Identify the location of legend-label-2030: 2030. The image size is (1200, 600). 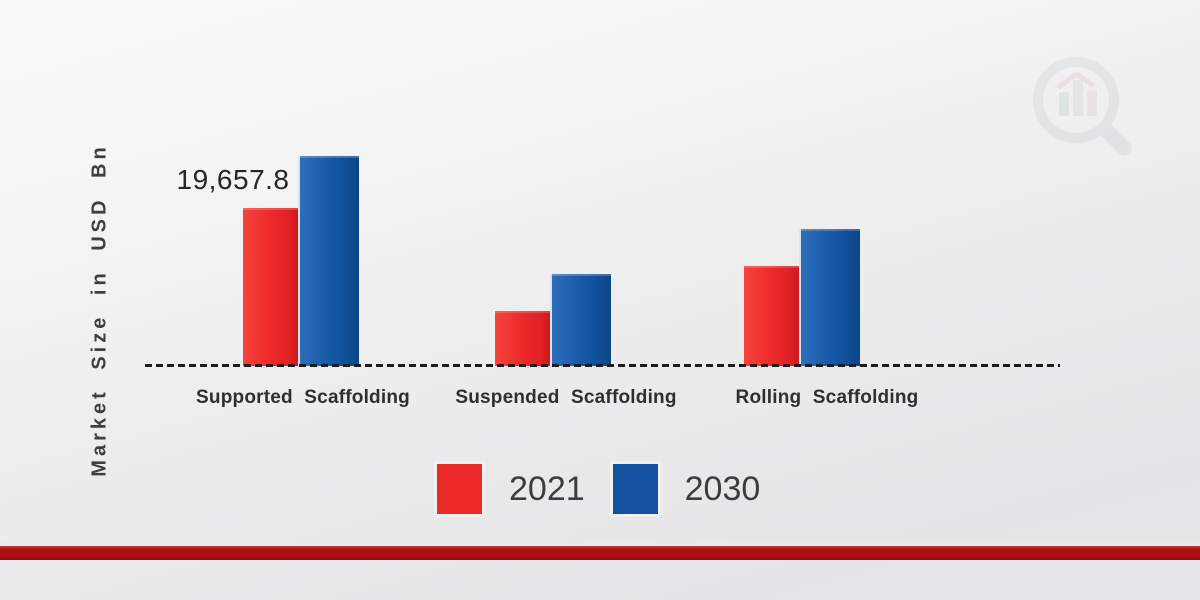
(722, 488).